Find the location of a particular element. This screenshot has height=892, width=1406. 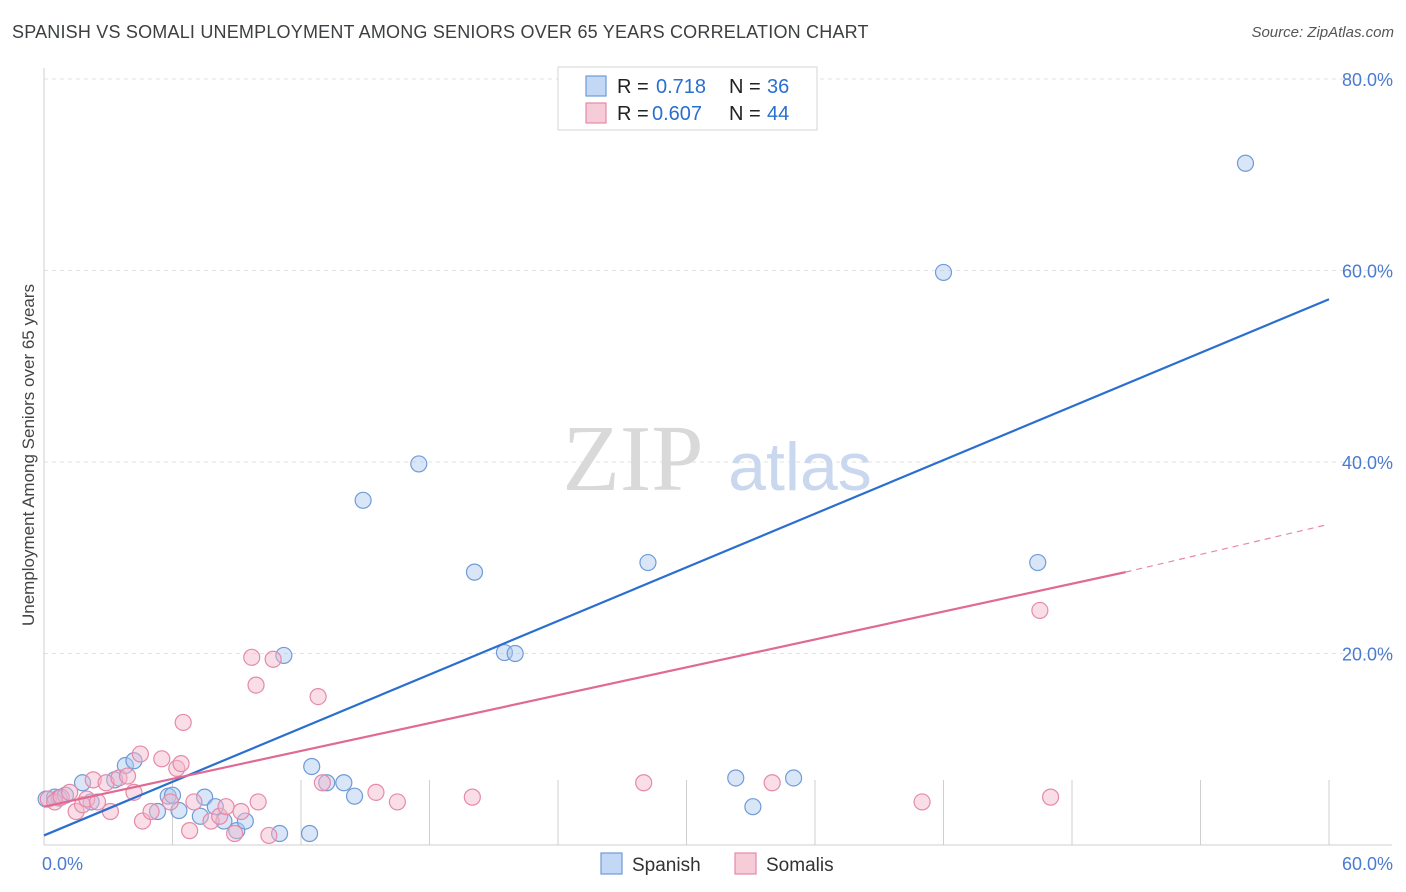

legend-r-label-spanish: R = is located at coordinates (633, 87).